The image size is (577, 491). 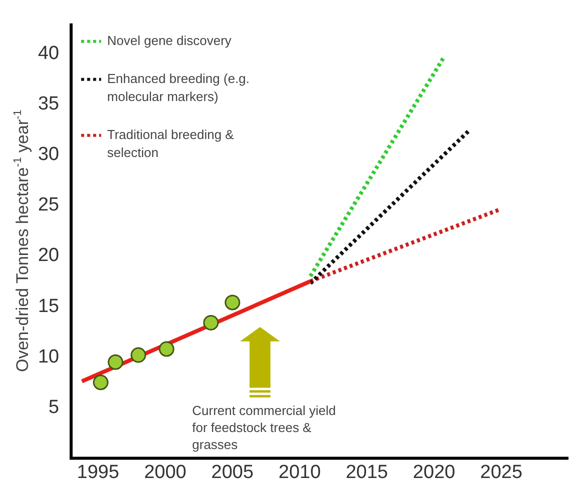 What do you see at coordinates (54, 407) in the screenshot?
I see `y-tick-label: 5` at bounding box center [54, 407].